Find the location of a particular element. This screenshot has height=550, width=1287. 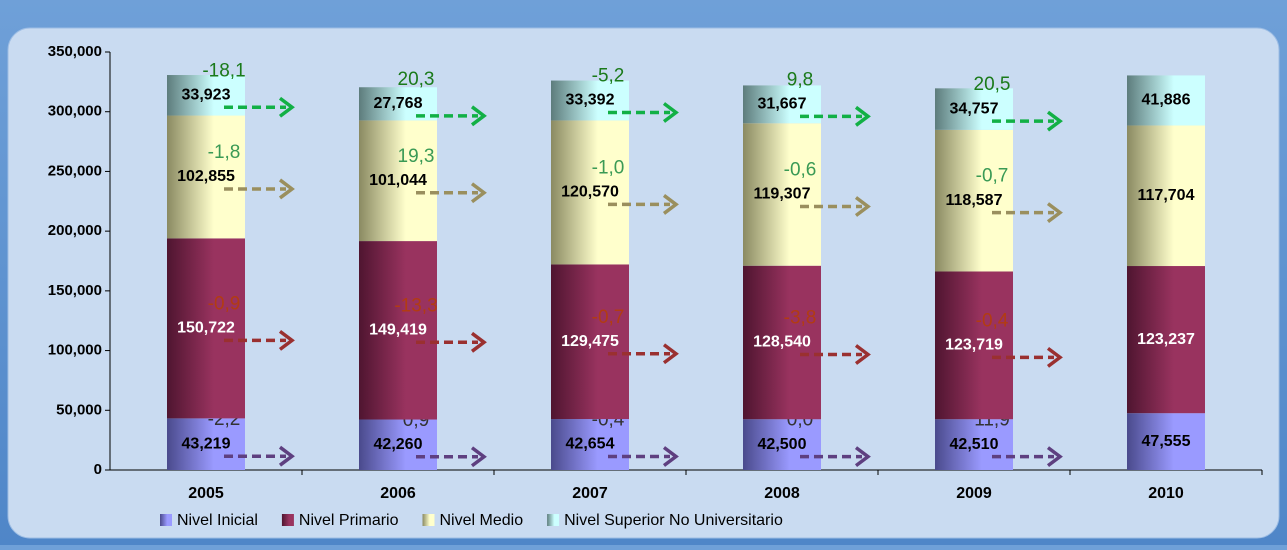

x-tick-label: 2009 is located at coordinates (974, 493).